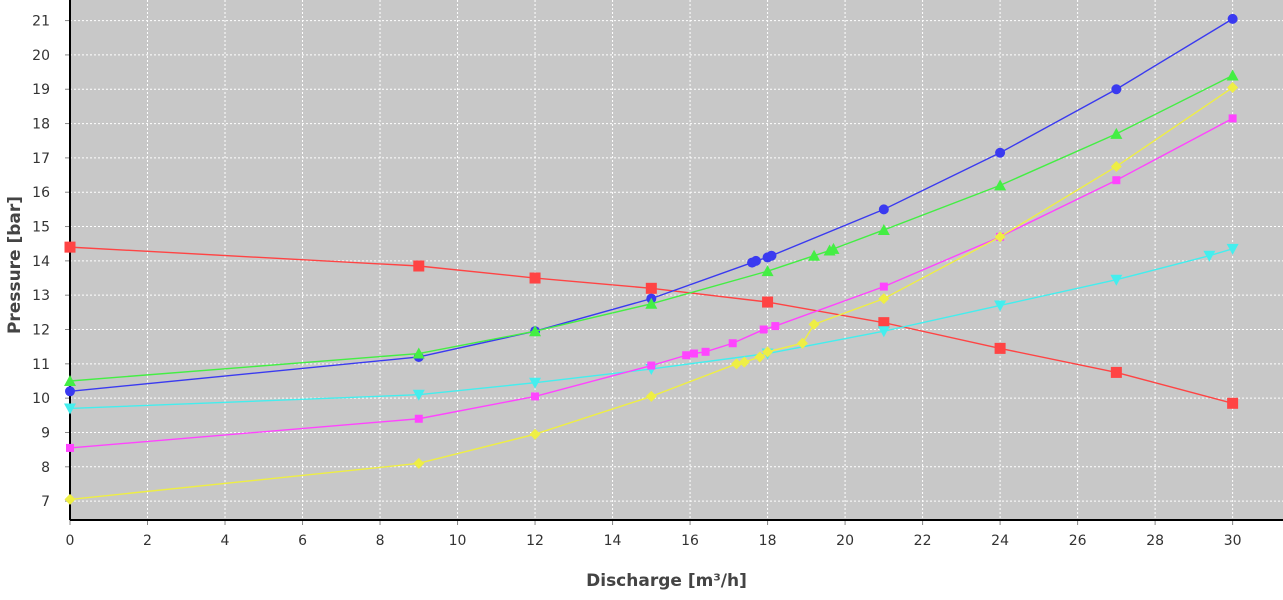 This screenshot has height=600, width=1283. Describe the element at coordinates (41, 365) in the screenshot. I see `y-tick-label: 11` at that location.